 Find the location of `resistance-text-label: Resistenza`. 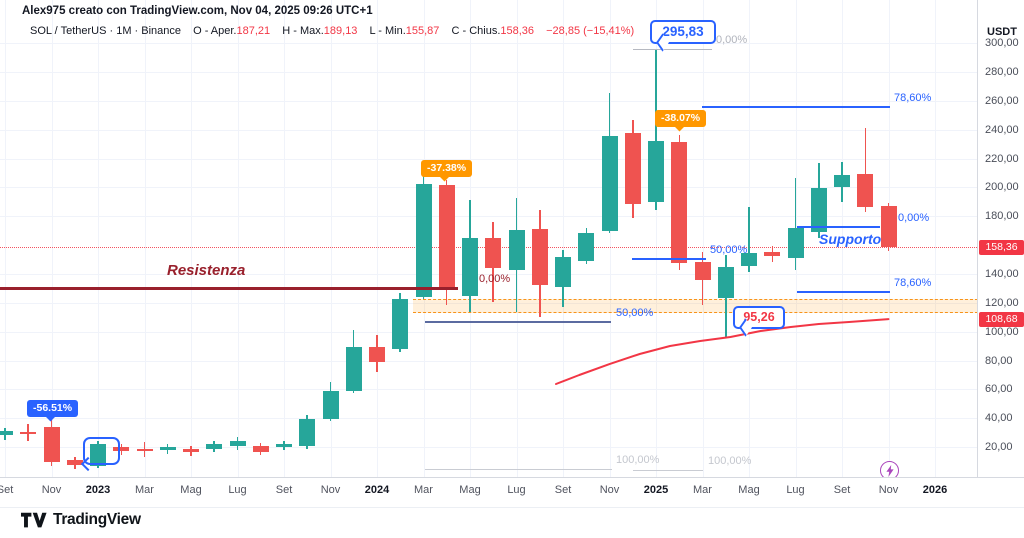

resistance-text-label: Resistenza is located at coordinates (206, 270).